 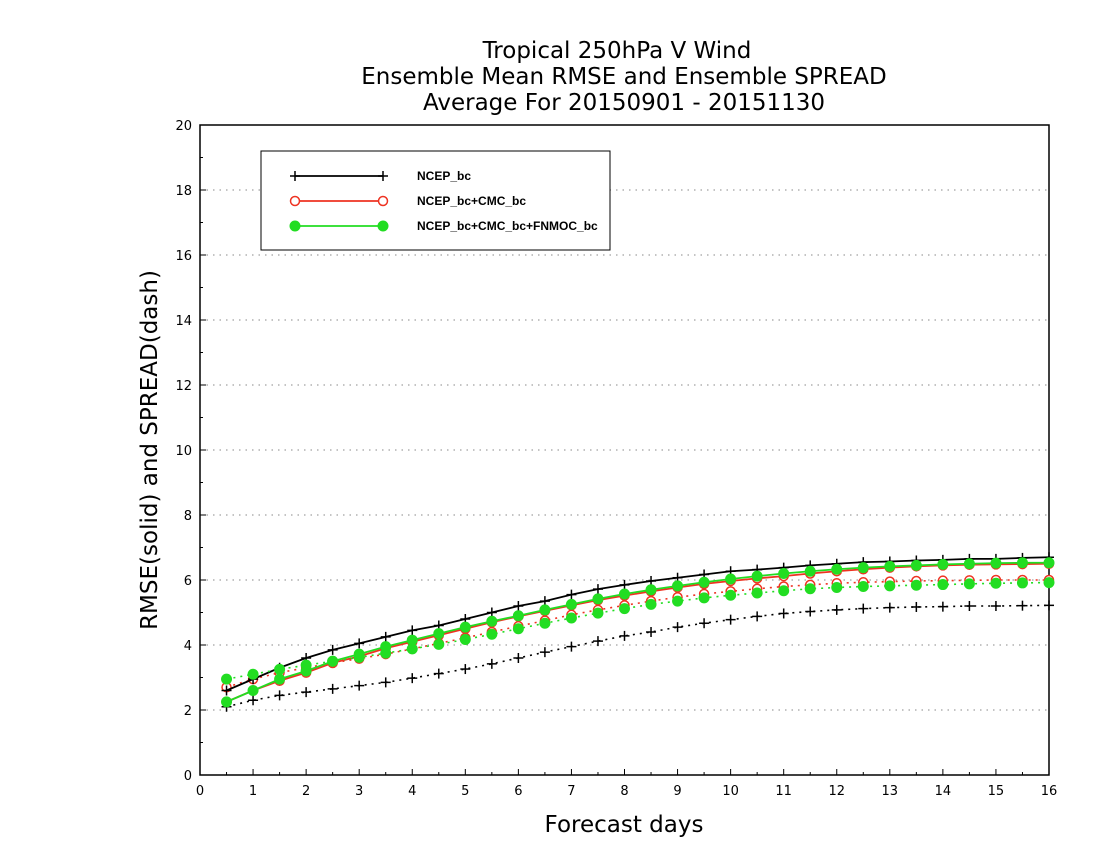 I want to click on title-line-2: Ensemble Mean RMSE and Ensemble SPREAD, so click(x=623, y=77).